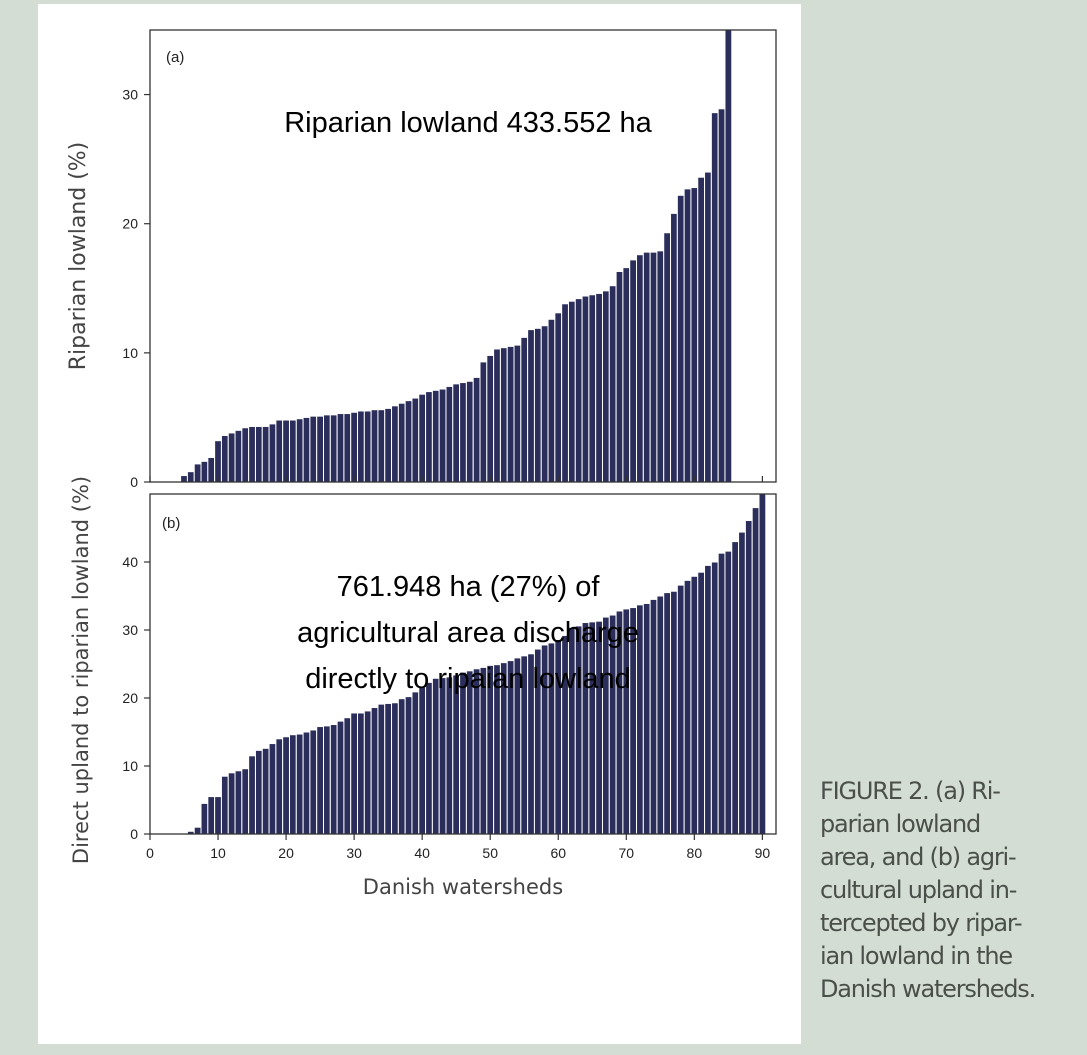 This screenshot has height=1055, width=1087. Describe the element at coordinates (81, 670) in the screenshot. I see `chart-b-ylabel: Direct upland to riparian lowland (%)` at that location.